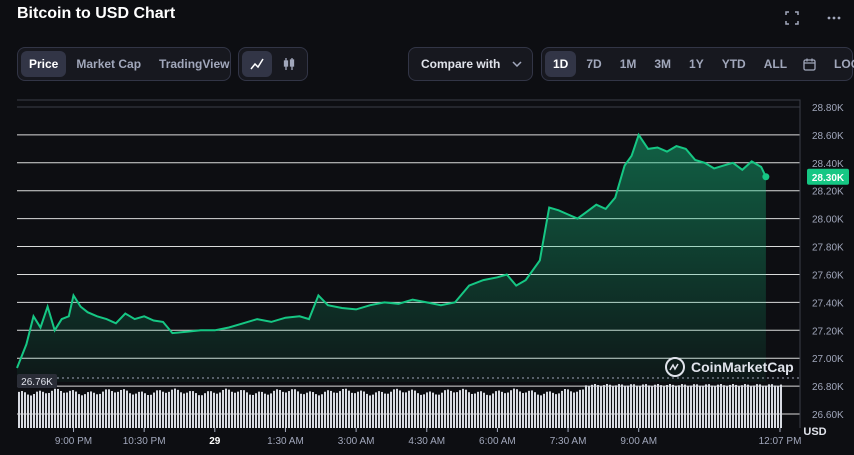  I want to click on chart-style-toggle, so click(273, 64).